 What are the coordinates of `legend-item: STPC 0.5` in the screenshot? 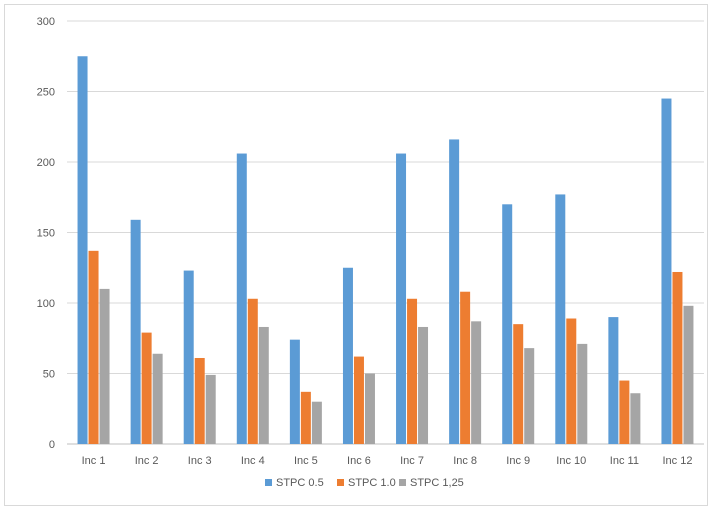 It's located at (294, 483).